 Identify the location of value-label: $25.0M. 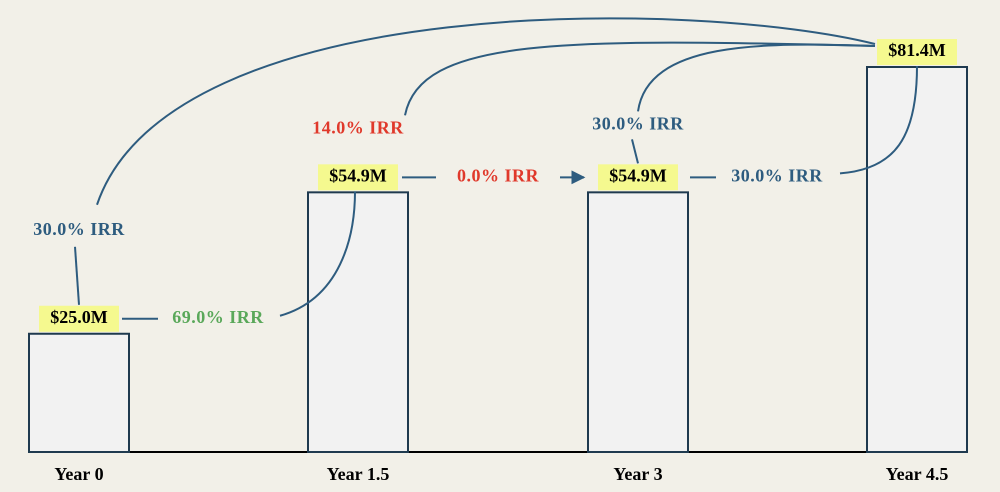
(79, 317).